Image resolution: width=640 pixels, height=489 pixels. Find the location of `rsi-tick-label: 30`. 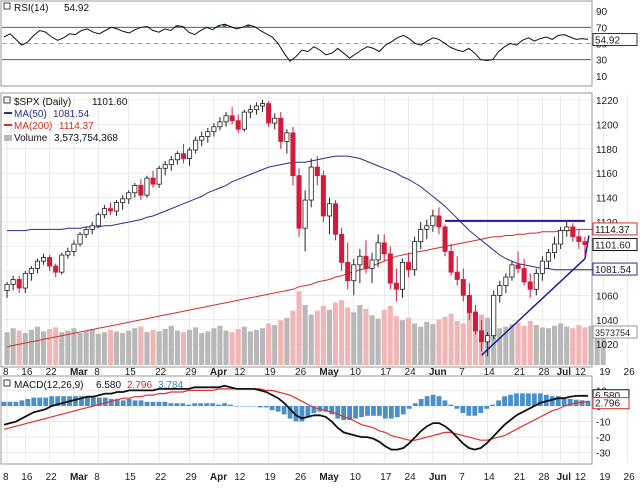

rsi-tick-label: 30 is located at coordinates (602, 61).